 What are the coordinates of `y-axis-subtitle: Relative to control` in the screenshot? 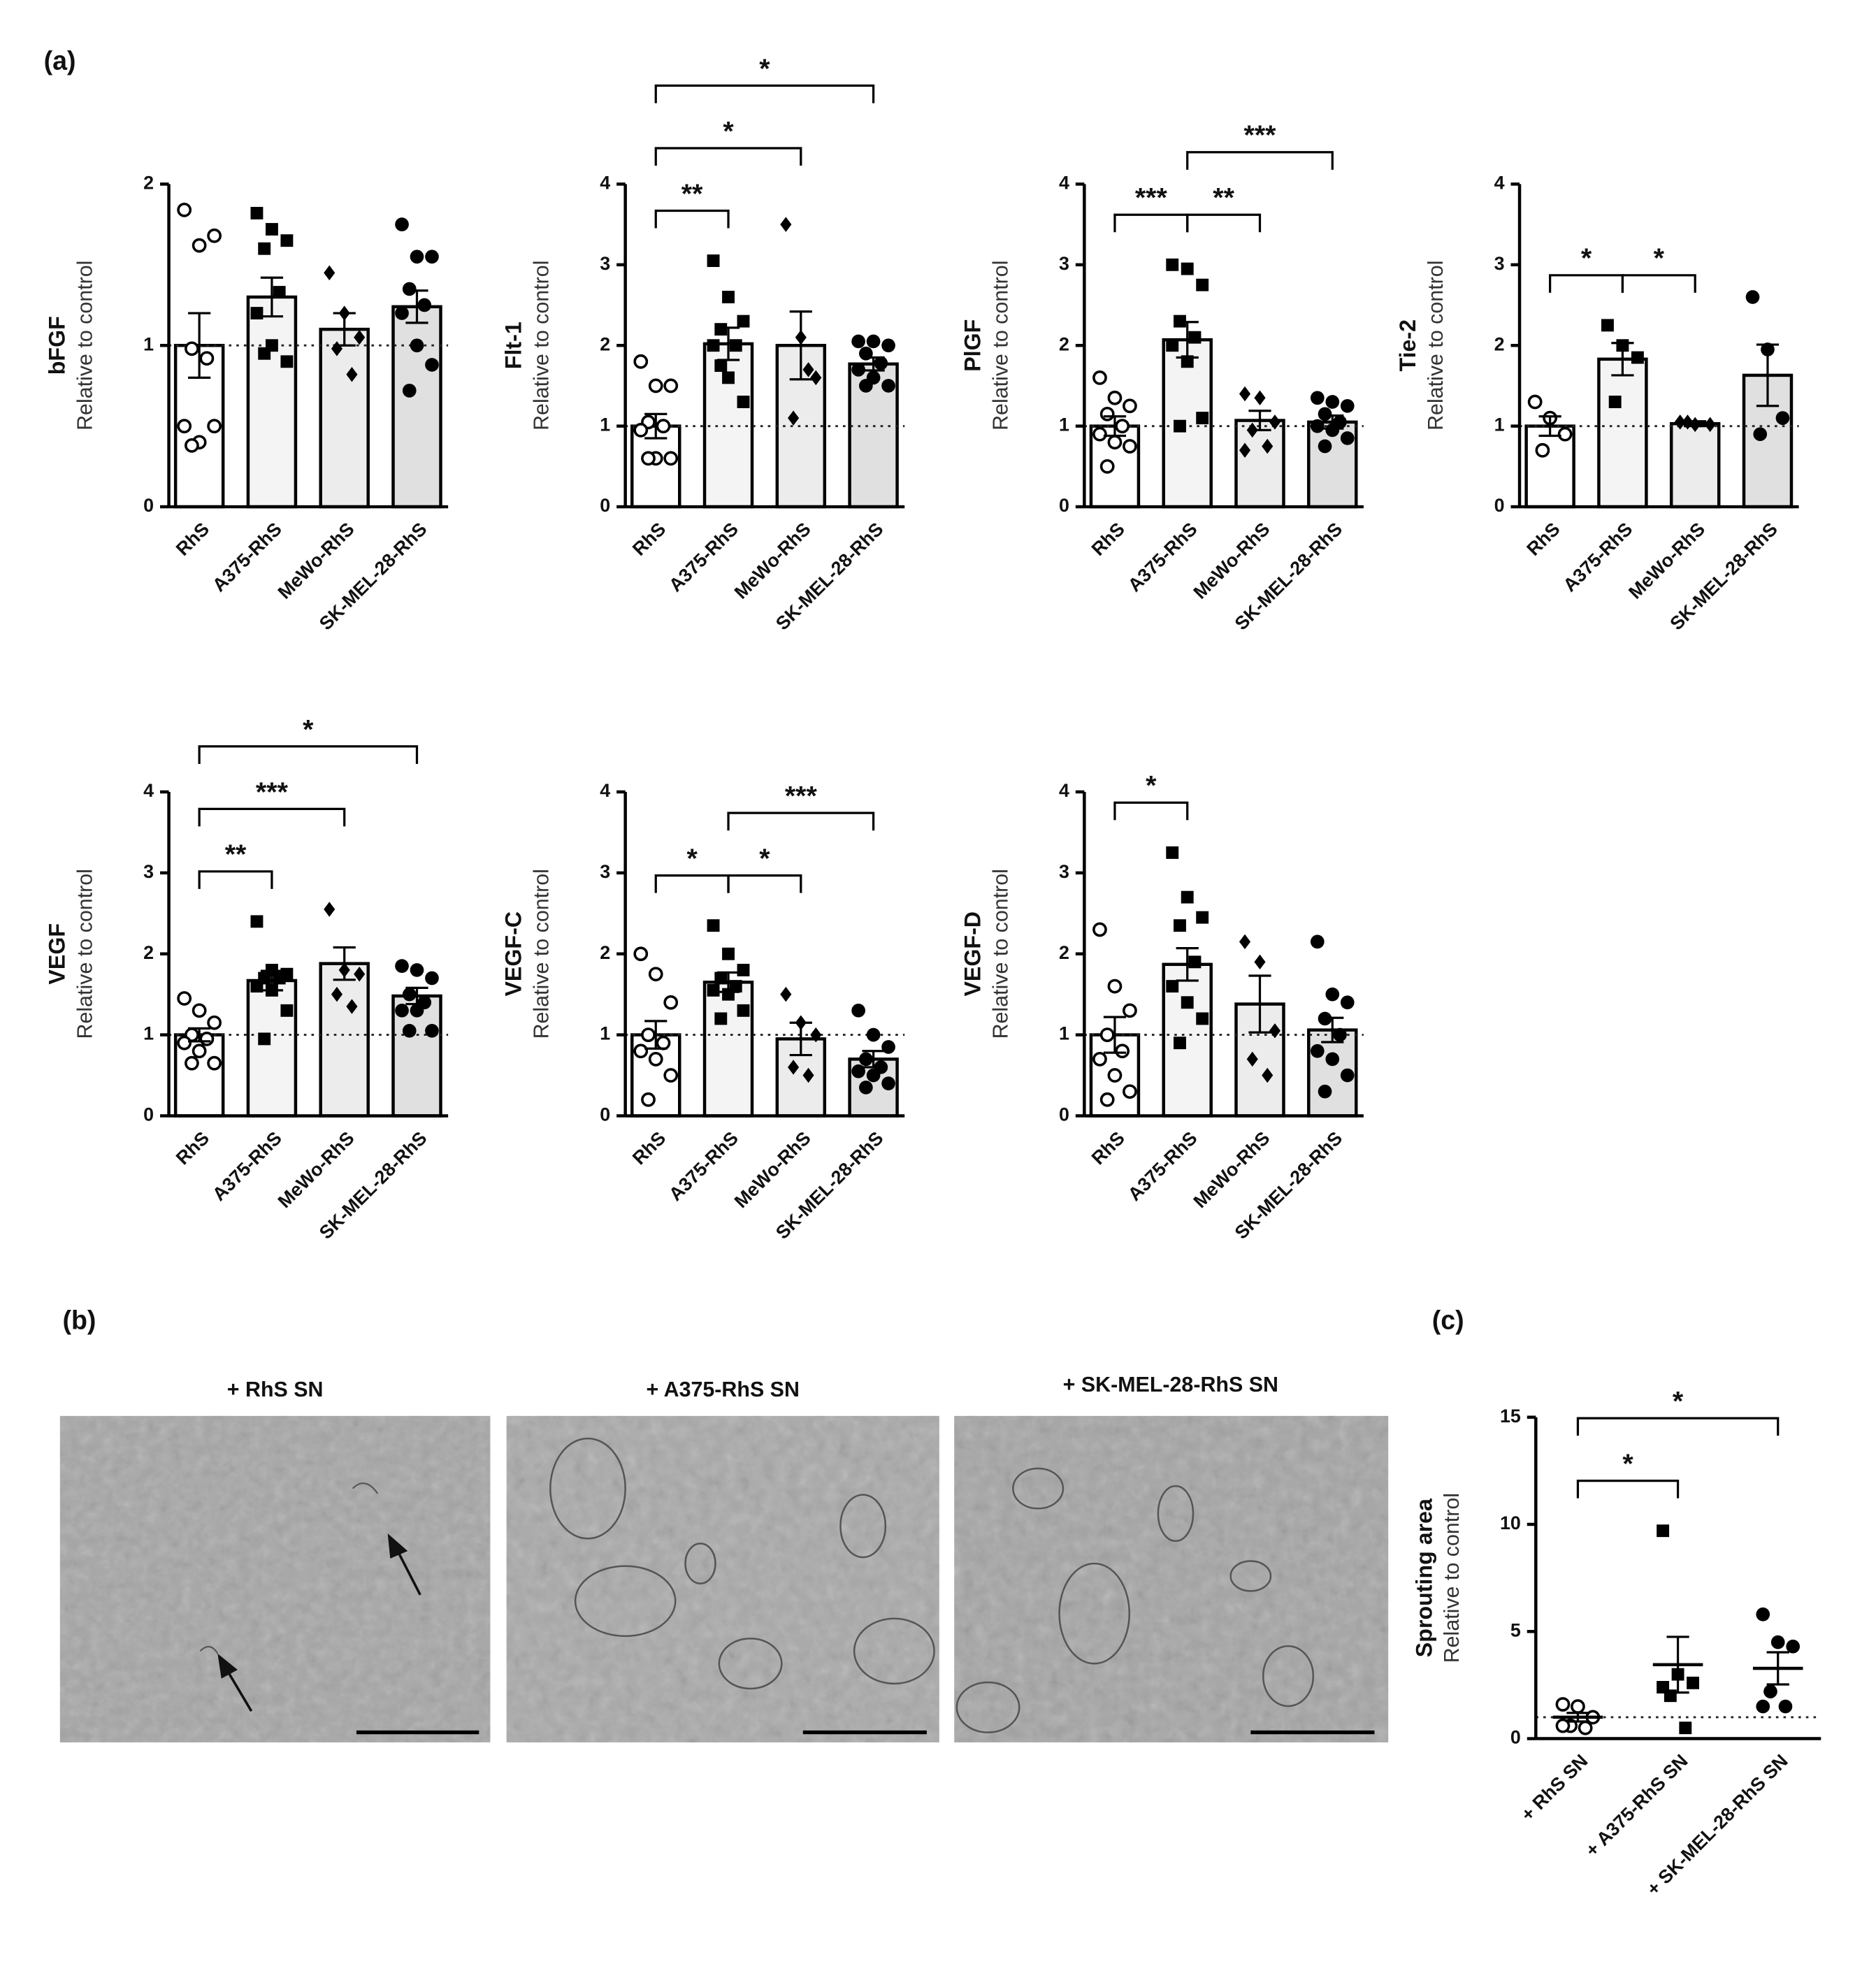 It's located at (542, 346).